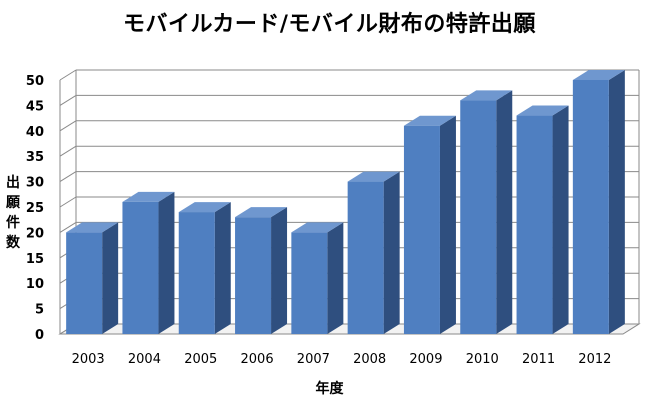 This screenshot has height=402, width=659. Describe the element at coordinates (35, 106) in the screenshot. I see `y-tick-label: 45` at that location.